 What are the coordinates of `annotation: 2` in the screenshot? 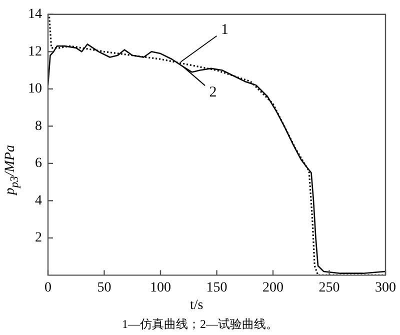 It's located at (213, 92).